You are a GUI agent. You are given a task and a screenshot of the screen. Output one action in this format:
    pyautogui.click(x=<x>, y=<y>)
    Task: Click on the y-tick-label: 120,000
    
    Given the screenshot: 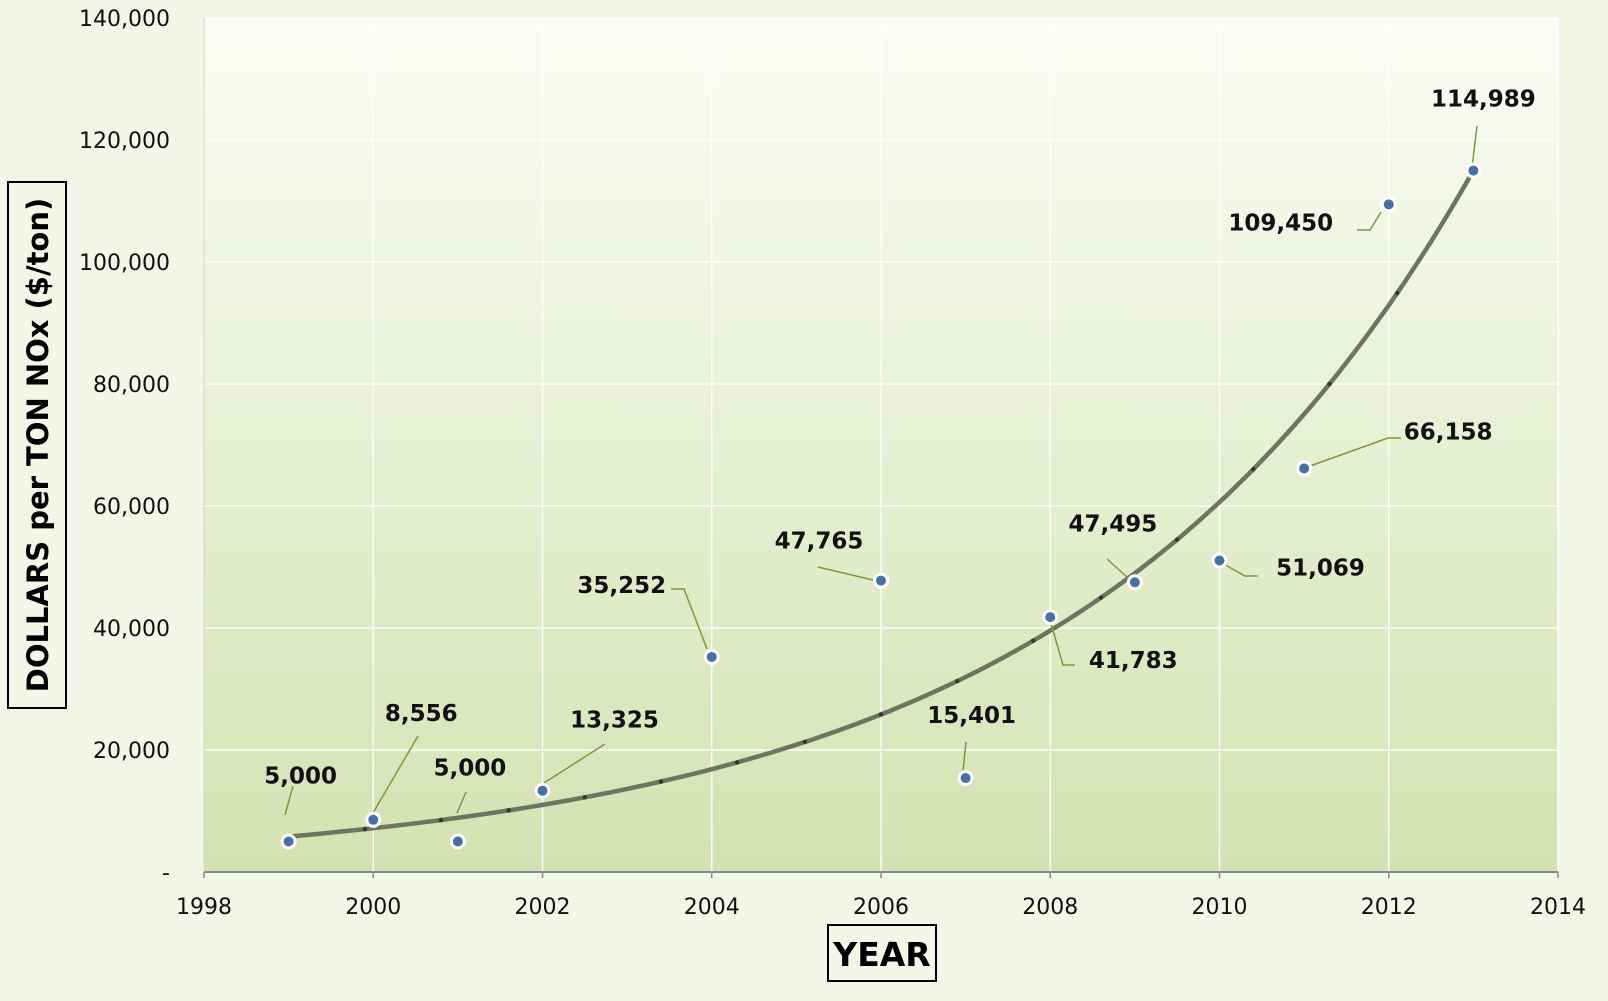 What is the action you would take?
    pyautogui.click(x=124, y=141)
    